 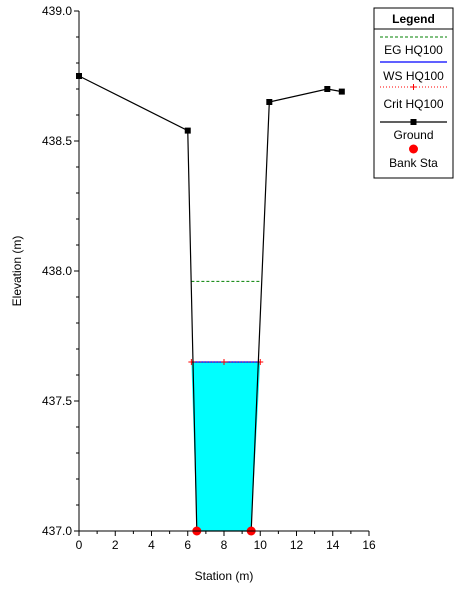 I want to click on water-fill, so click(x=226, y=446).